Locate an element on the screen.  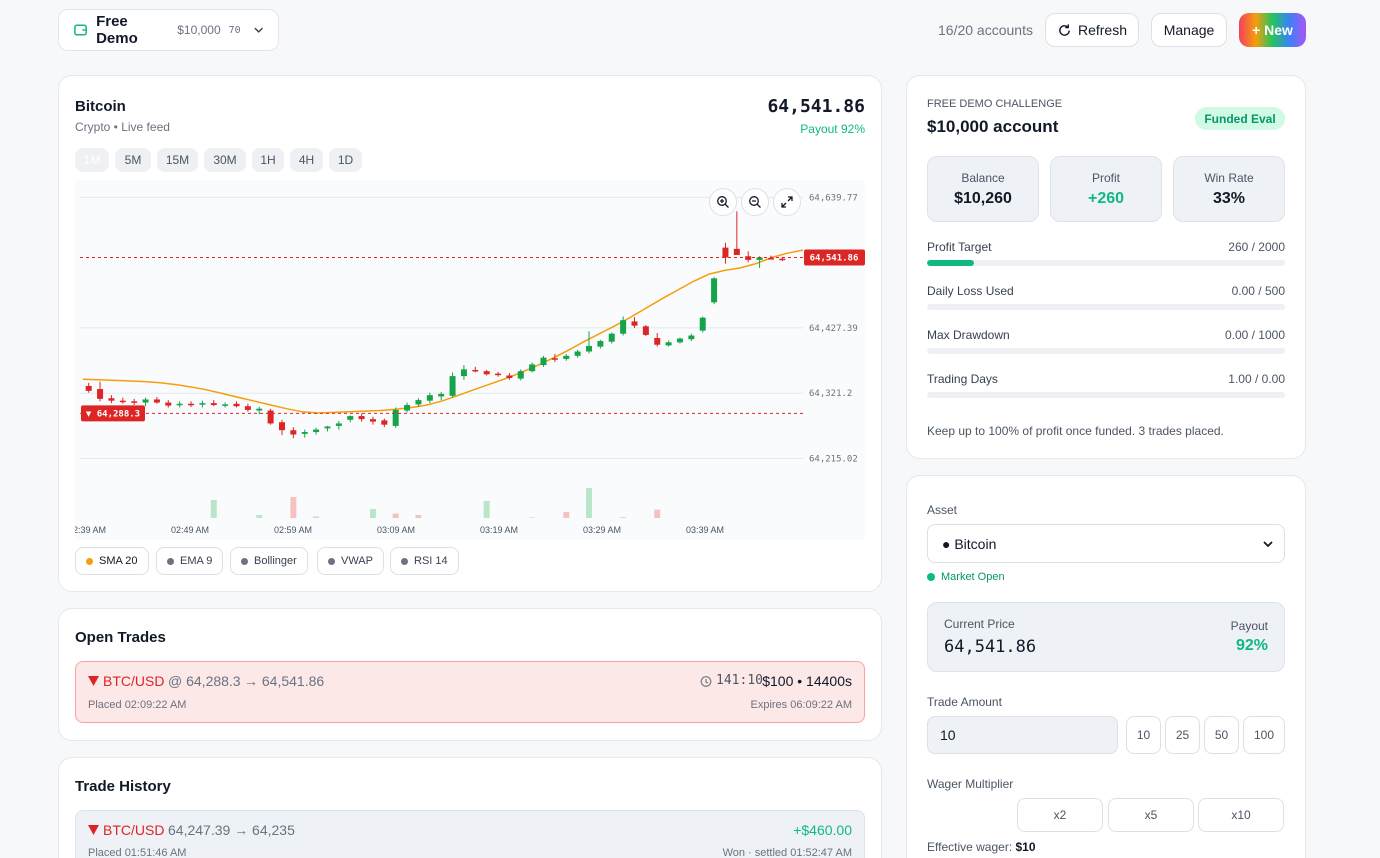
new-account-button: + New is located at coordinates (1272, 30).